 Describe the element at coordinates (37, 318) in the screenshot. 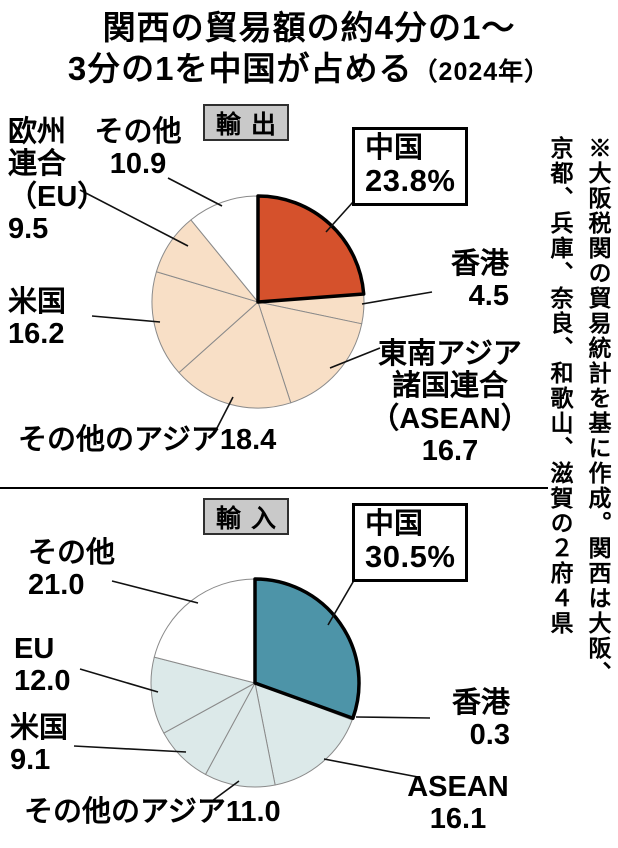

I see `label-us: 米国 16.2` at that location.